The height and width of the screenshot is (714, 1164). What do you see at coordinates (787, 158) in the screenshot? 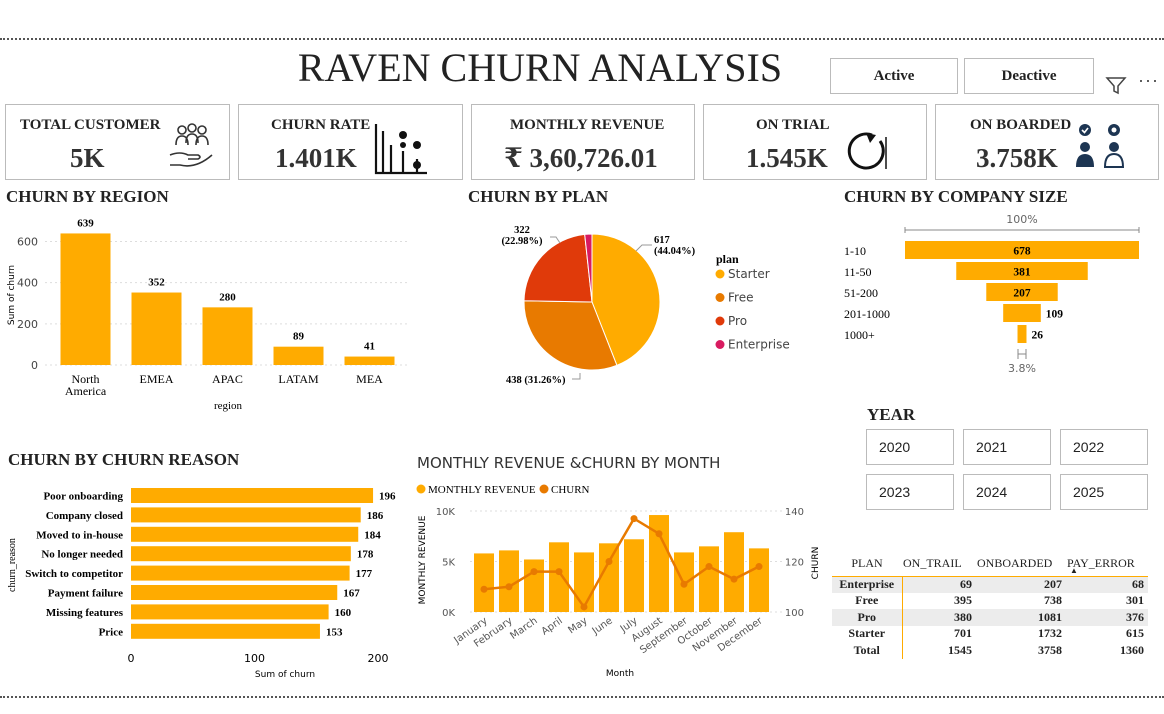
I see `kpi-value: 1.545K` at bounding box center [787, 158].